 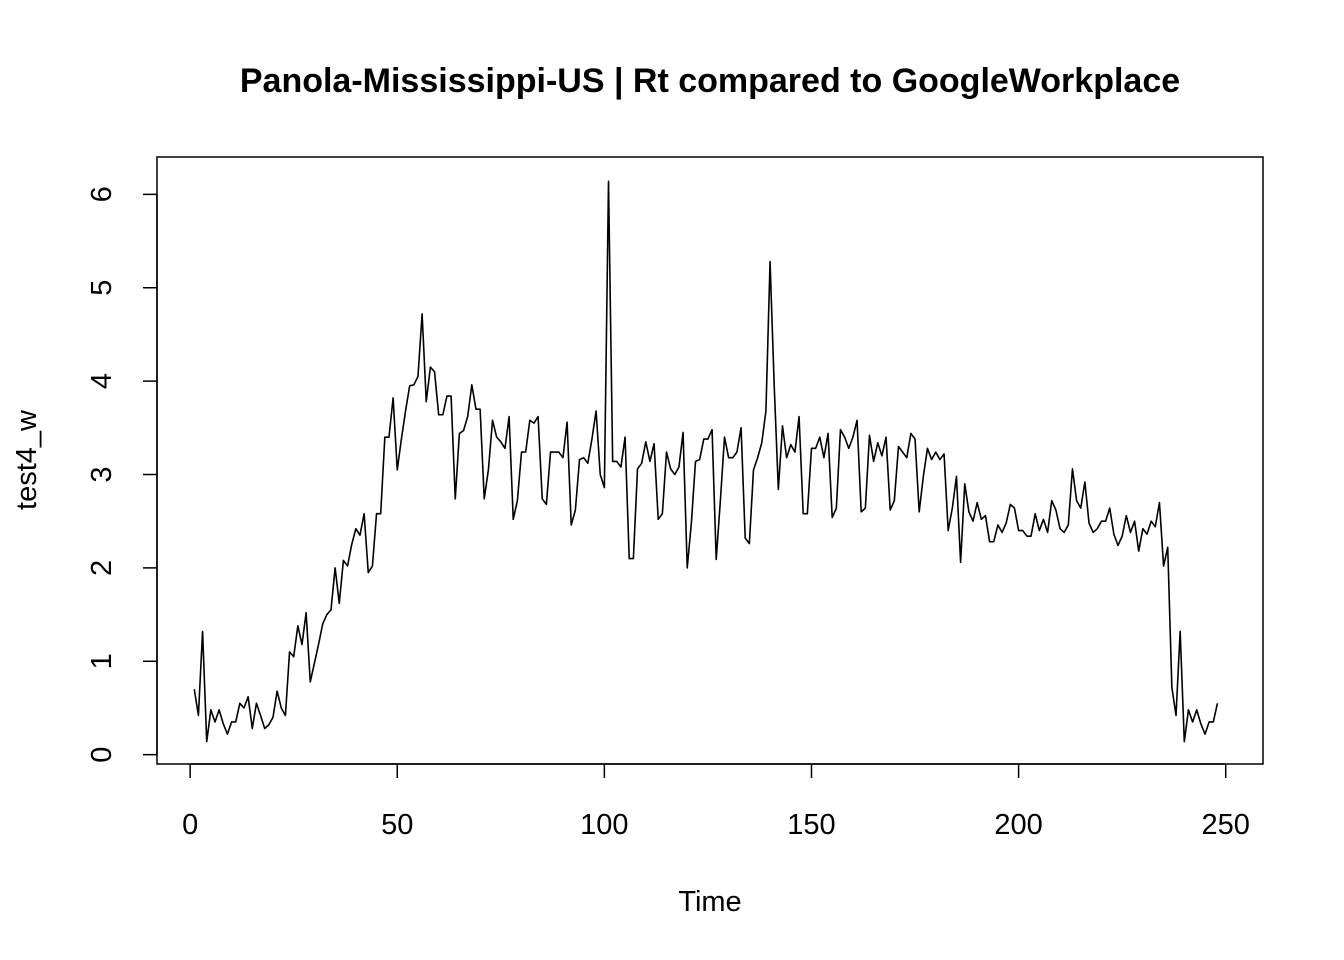 What do you see at coordinates (102, 381) in the screenshot?
I see `y-tick-label: 4` at bounding box center [102, 381].